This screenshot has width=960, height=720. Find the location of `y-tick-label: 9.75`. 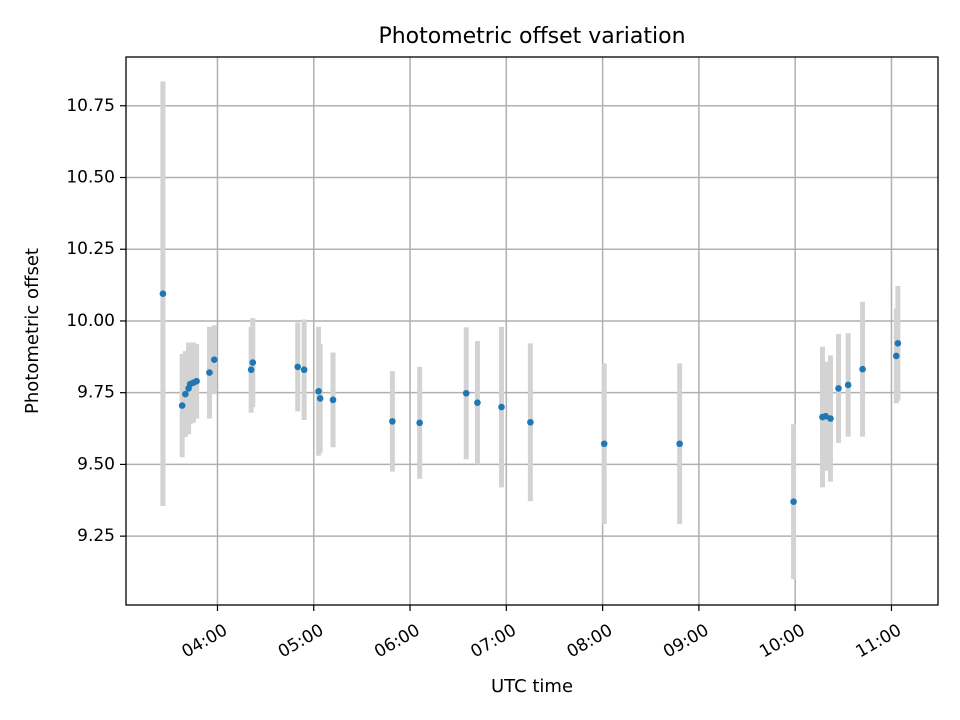

y-tick-label: 9.75 is located at coordinates (96, 393).